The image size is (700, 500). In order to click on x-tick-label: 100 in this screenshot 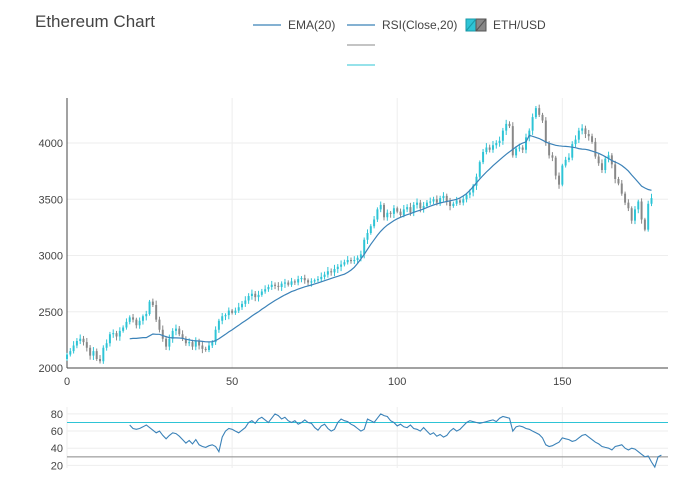, I will do `click(397, 382)`.